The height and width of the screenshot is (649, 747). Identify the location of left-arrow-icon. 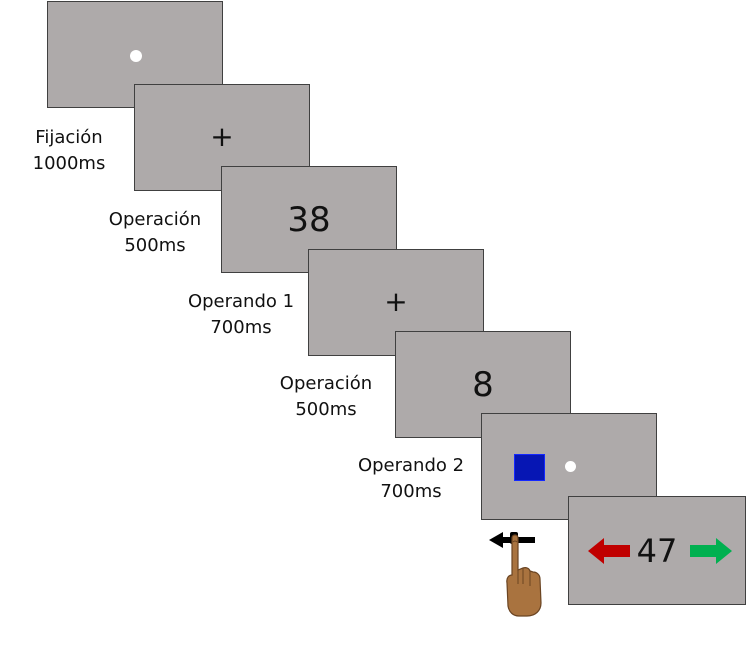
(609, 551).